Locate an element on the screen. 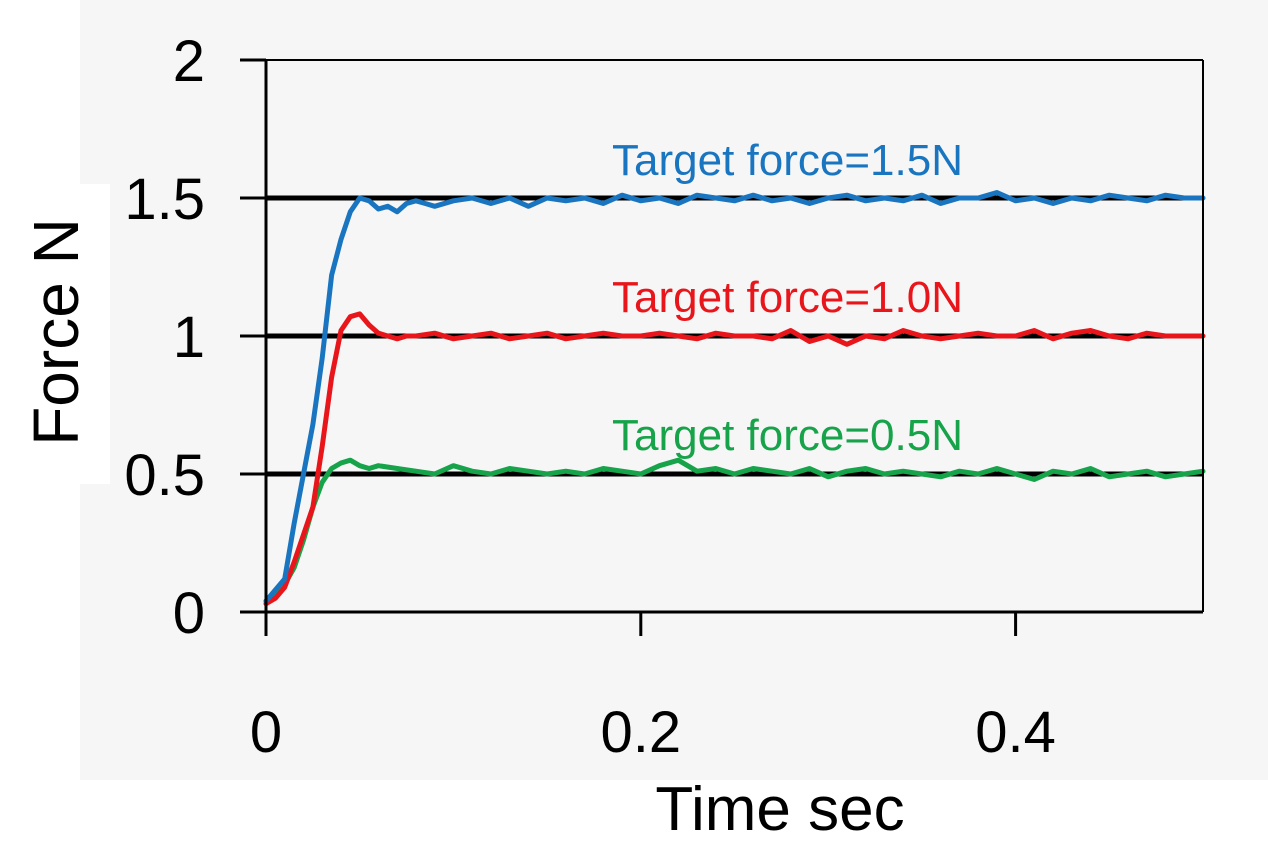 The width and height of the screenshot is (1268, 862). annotation-label-0: Target force=1.5N is located at coordinates (787, 160).